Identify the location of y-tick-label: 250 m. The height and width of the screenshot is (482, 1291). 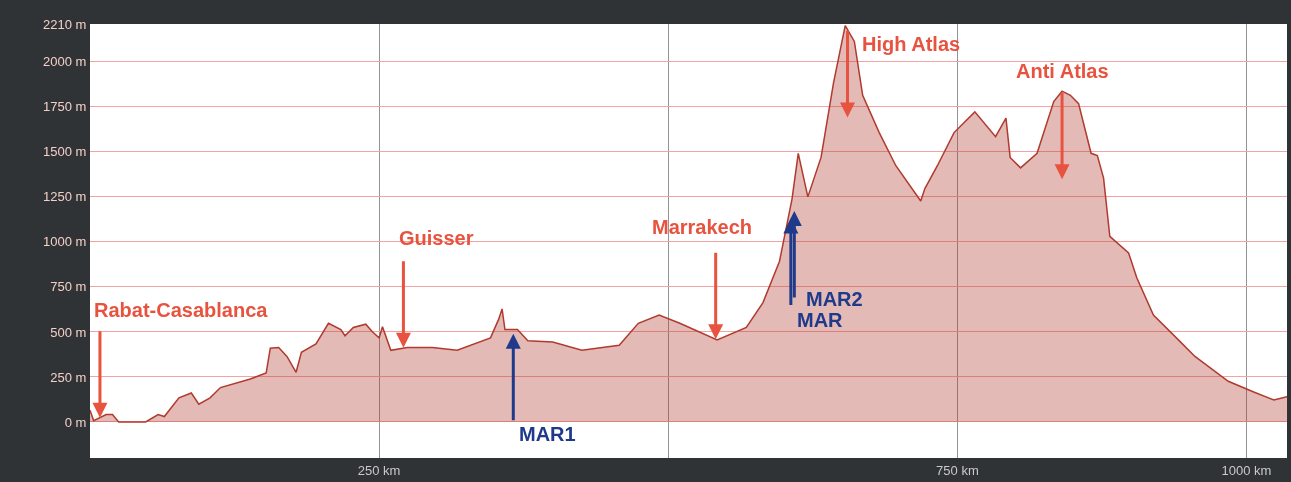
(68, 377).